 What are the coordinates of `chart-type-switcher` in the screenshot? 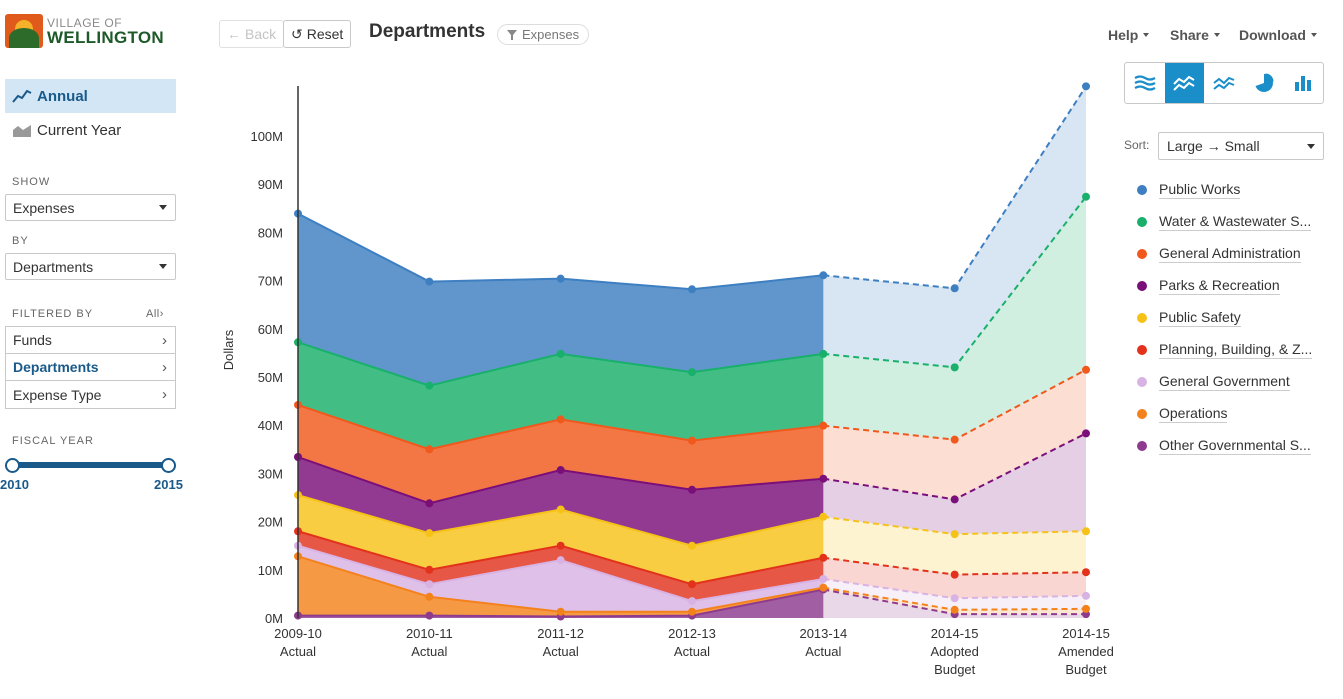 It's located at (1224, 83).